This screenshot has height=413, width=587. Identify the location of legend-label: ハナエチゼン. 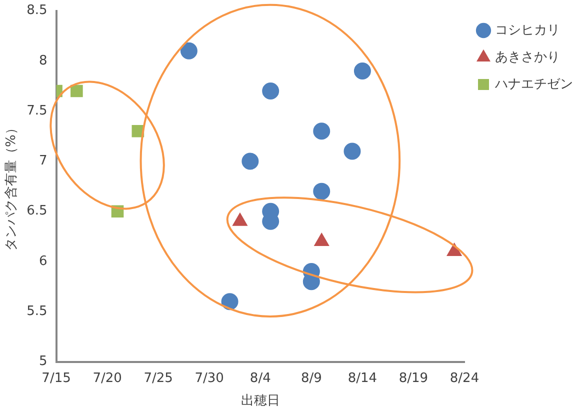
(533, 84).